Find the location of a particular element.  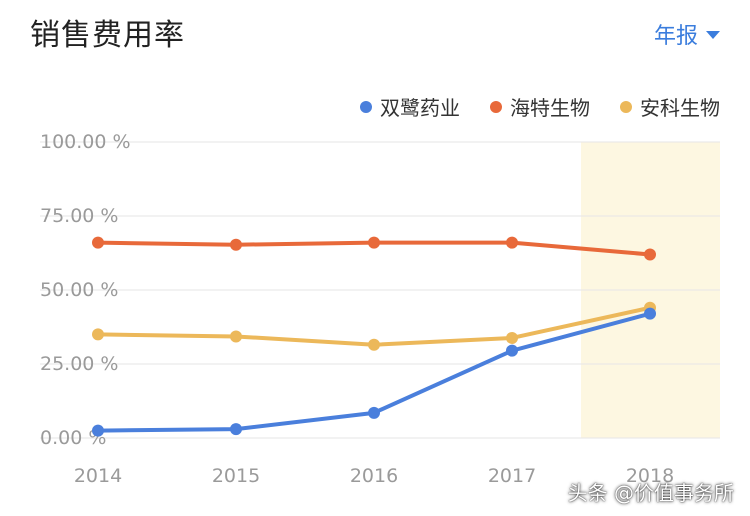

x-tick-label: 2015 is located at coordinates (236, 476).